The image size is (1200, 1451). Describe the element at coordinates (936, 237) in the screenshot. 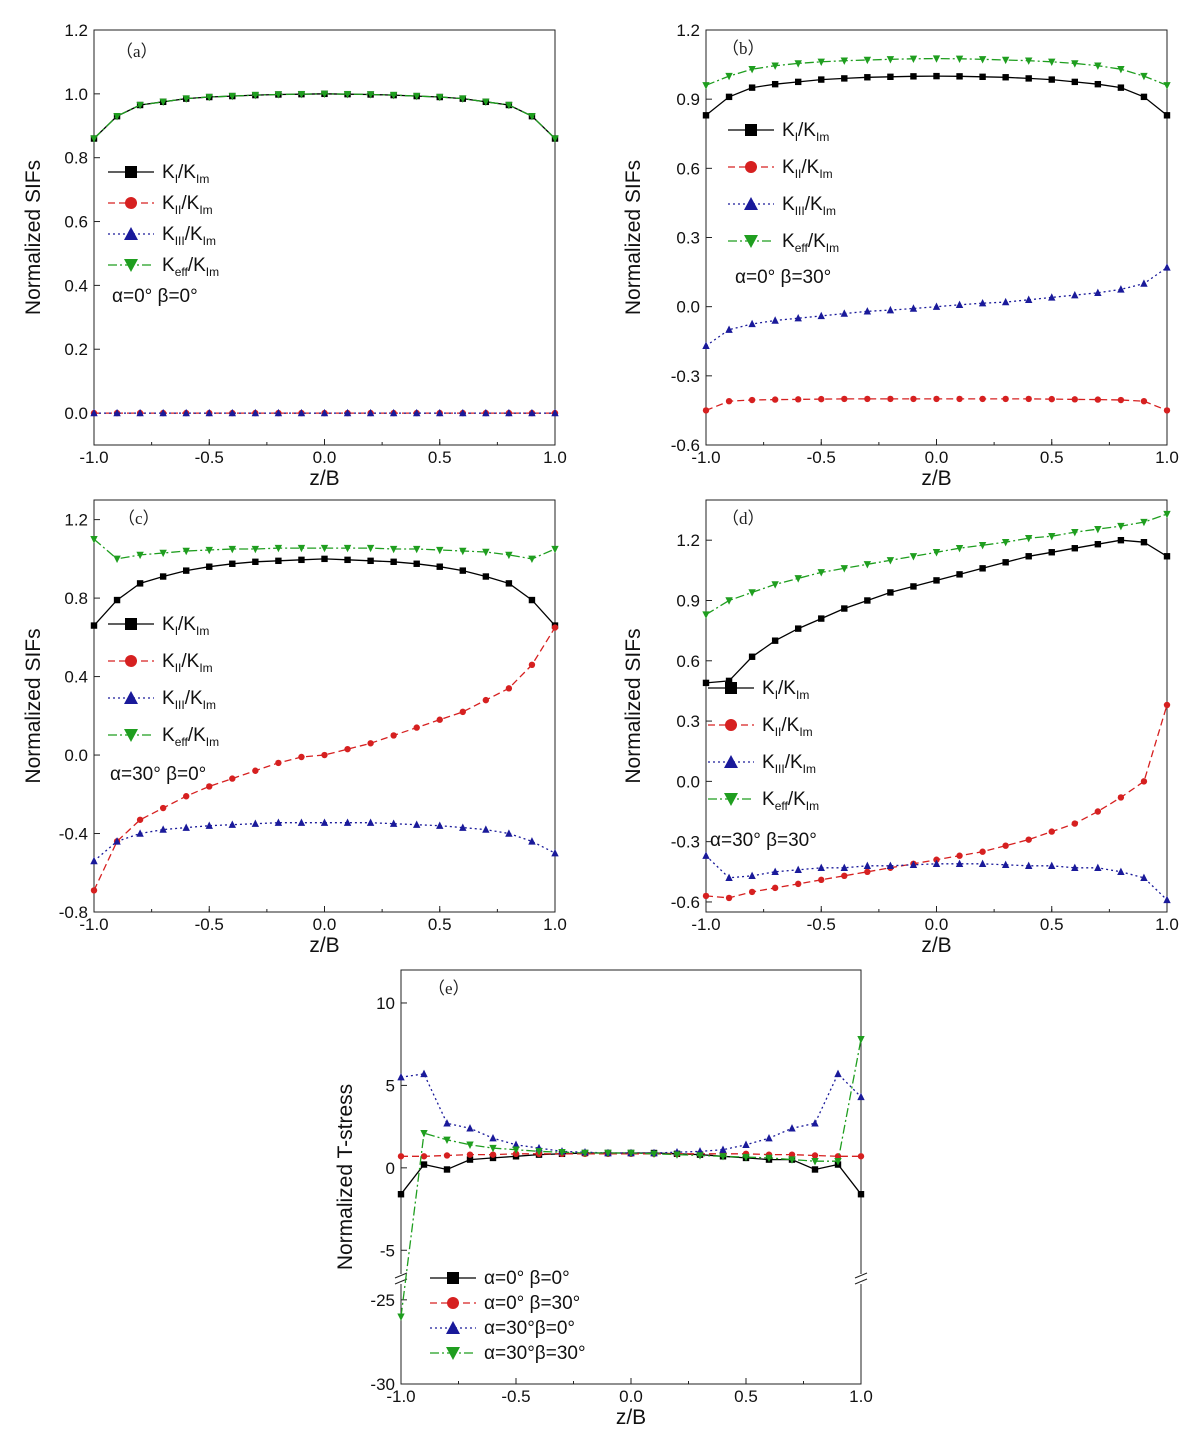

I see `plot-frame` at that location.